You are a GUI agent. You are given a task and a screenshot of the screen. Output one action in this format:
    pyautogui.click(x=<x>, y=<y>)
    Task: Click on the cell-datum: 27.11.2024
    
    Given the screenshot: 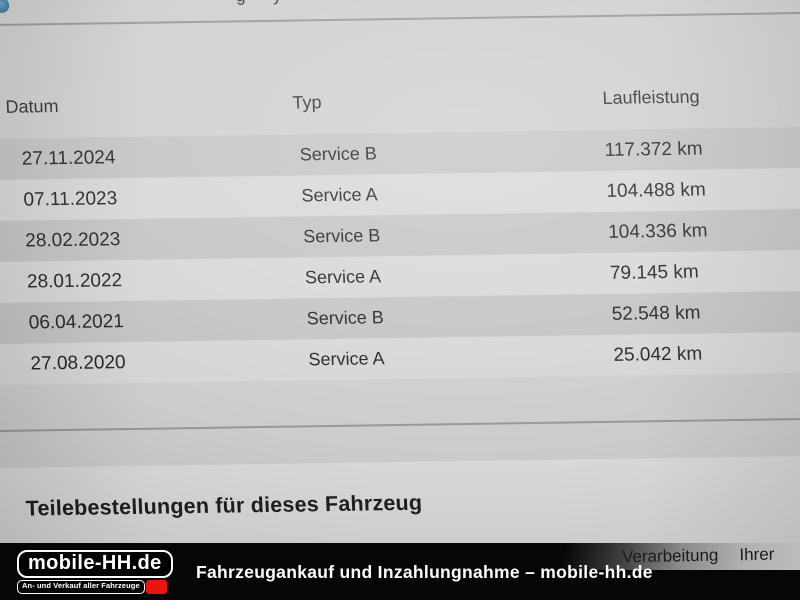 What is the action you would take?
    pyautogui.click(x=68, y=158)
    